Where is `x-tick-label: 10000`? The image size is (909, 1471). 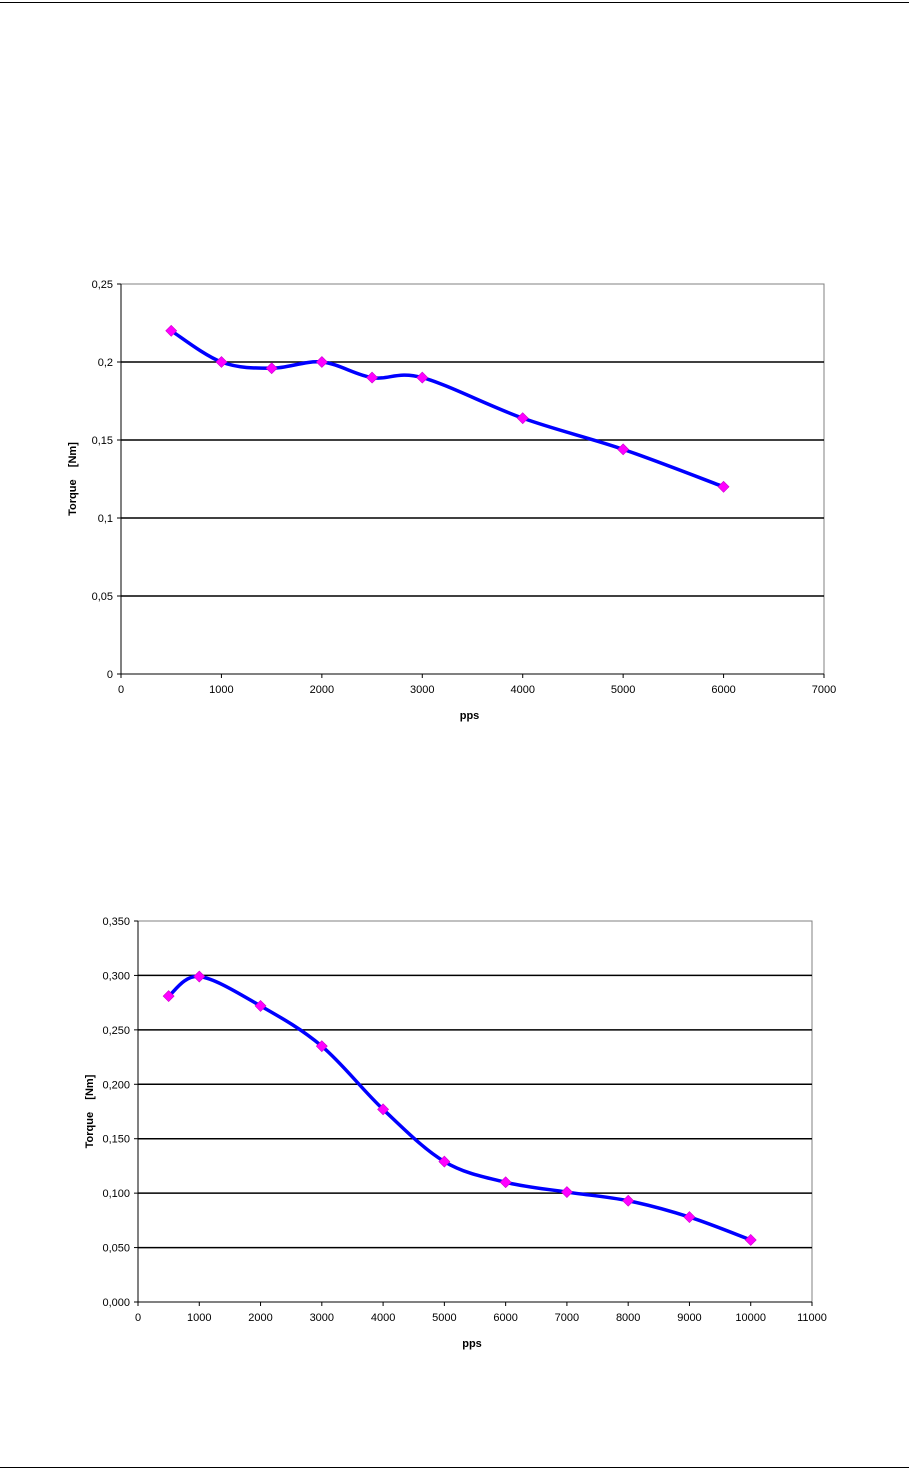
x-tick-label: 10000 is located at coordinates (750, 1318).